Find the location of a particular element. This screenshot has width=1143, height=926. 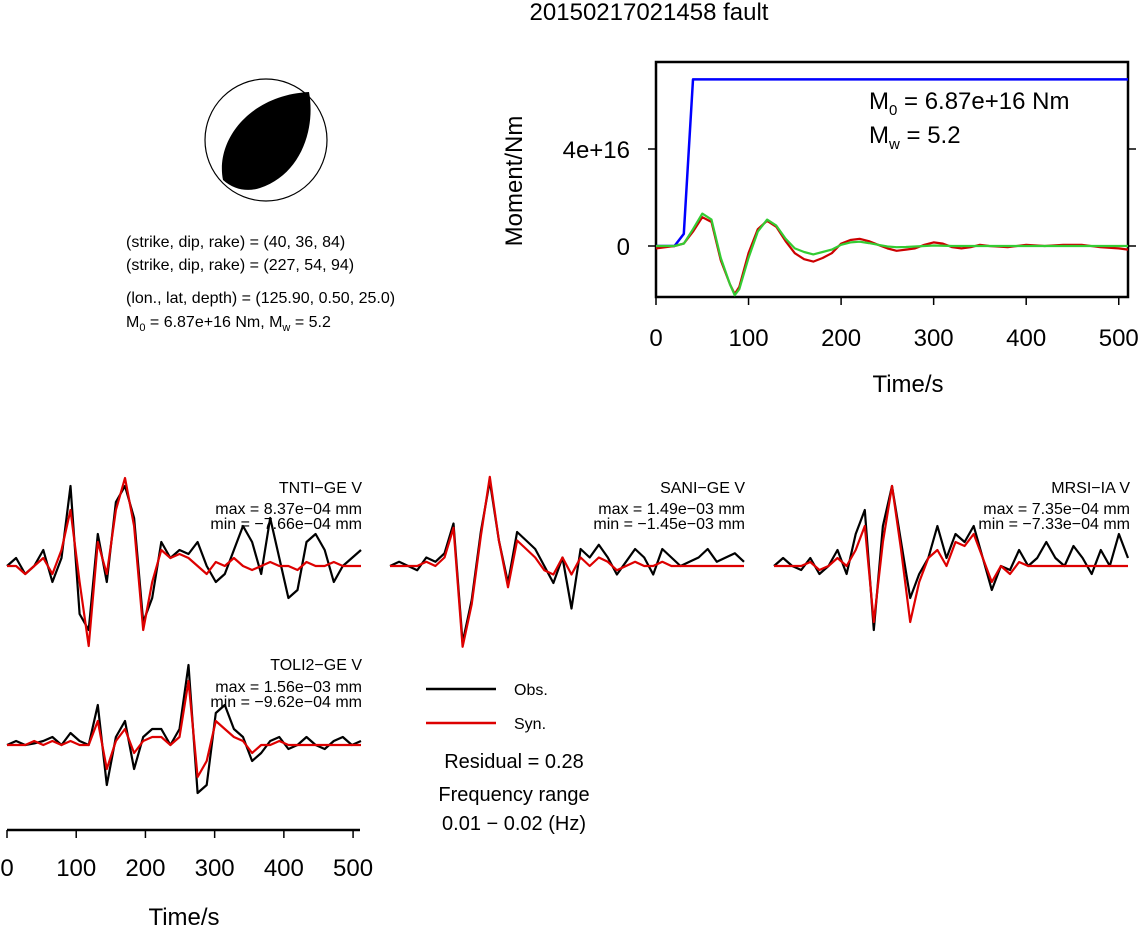

frequency-range-title: Frequency range is located at coordinates (513, 795).